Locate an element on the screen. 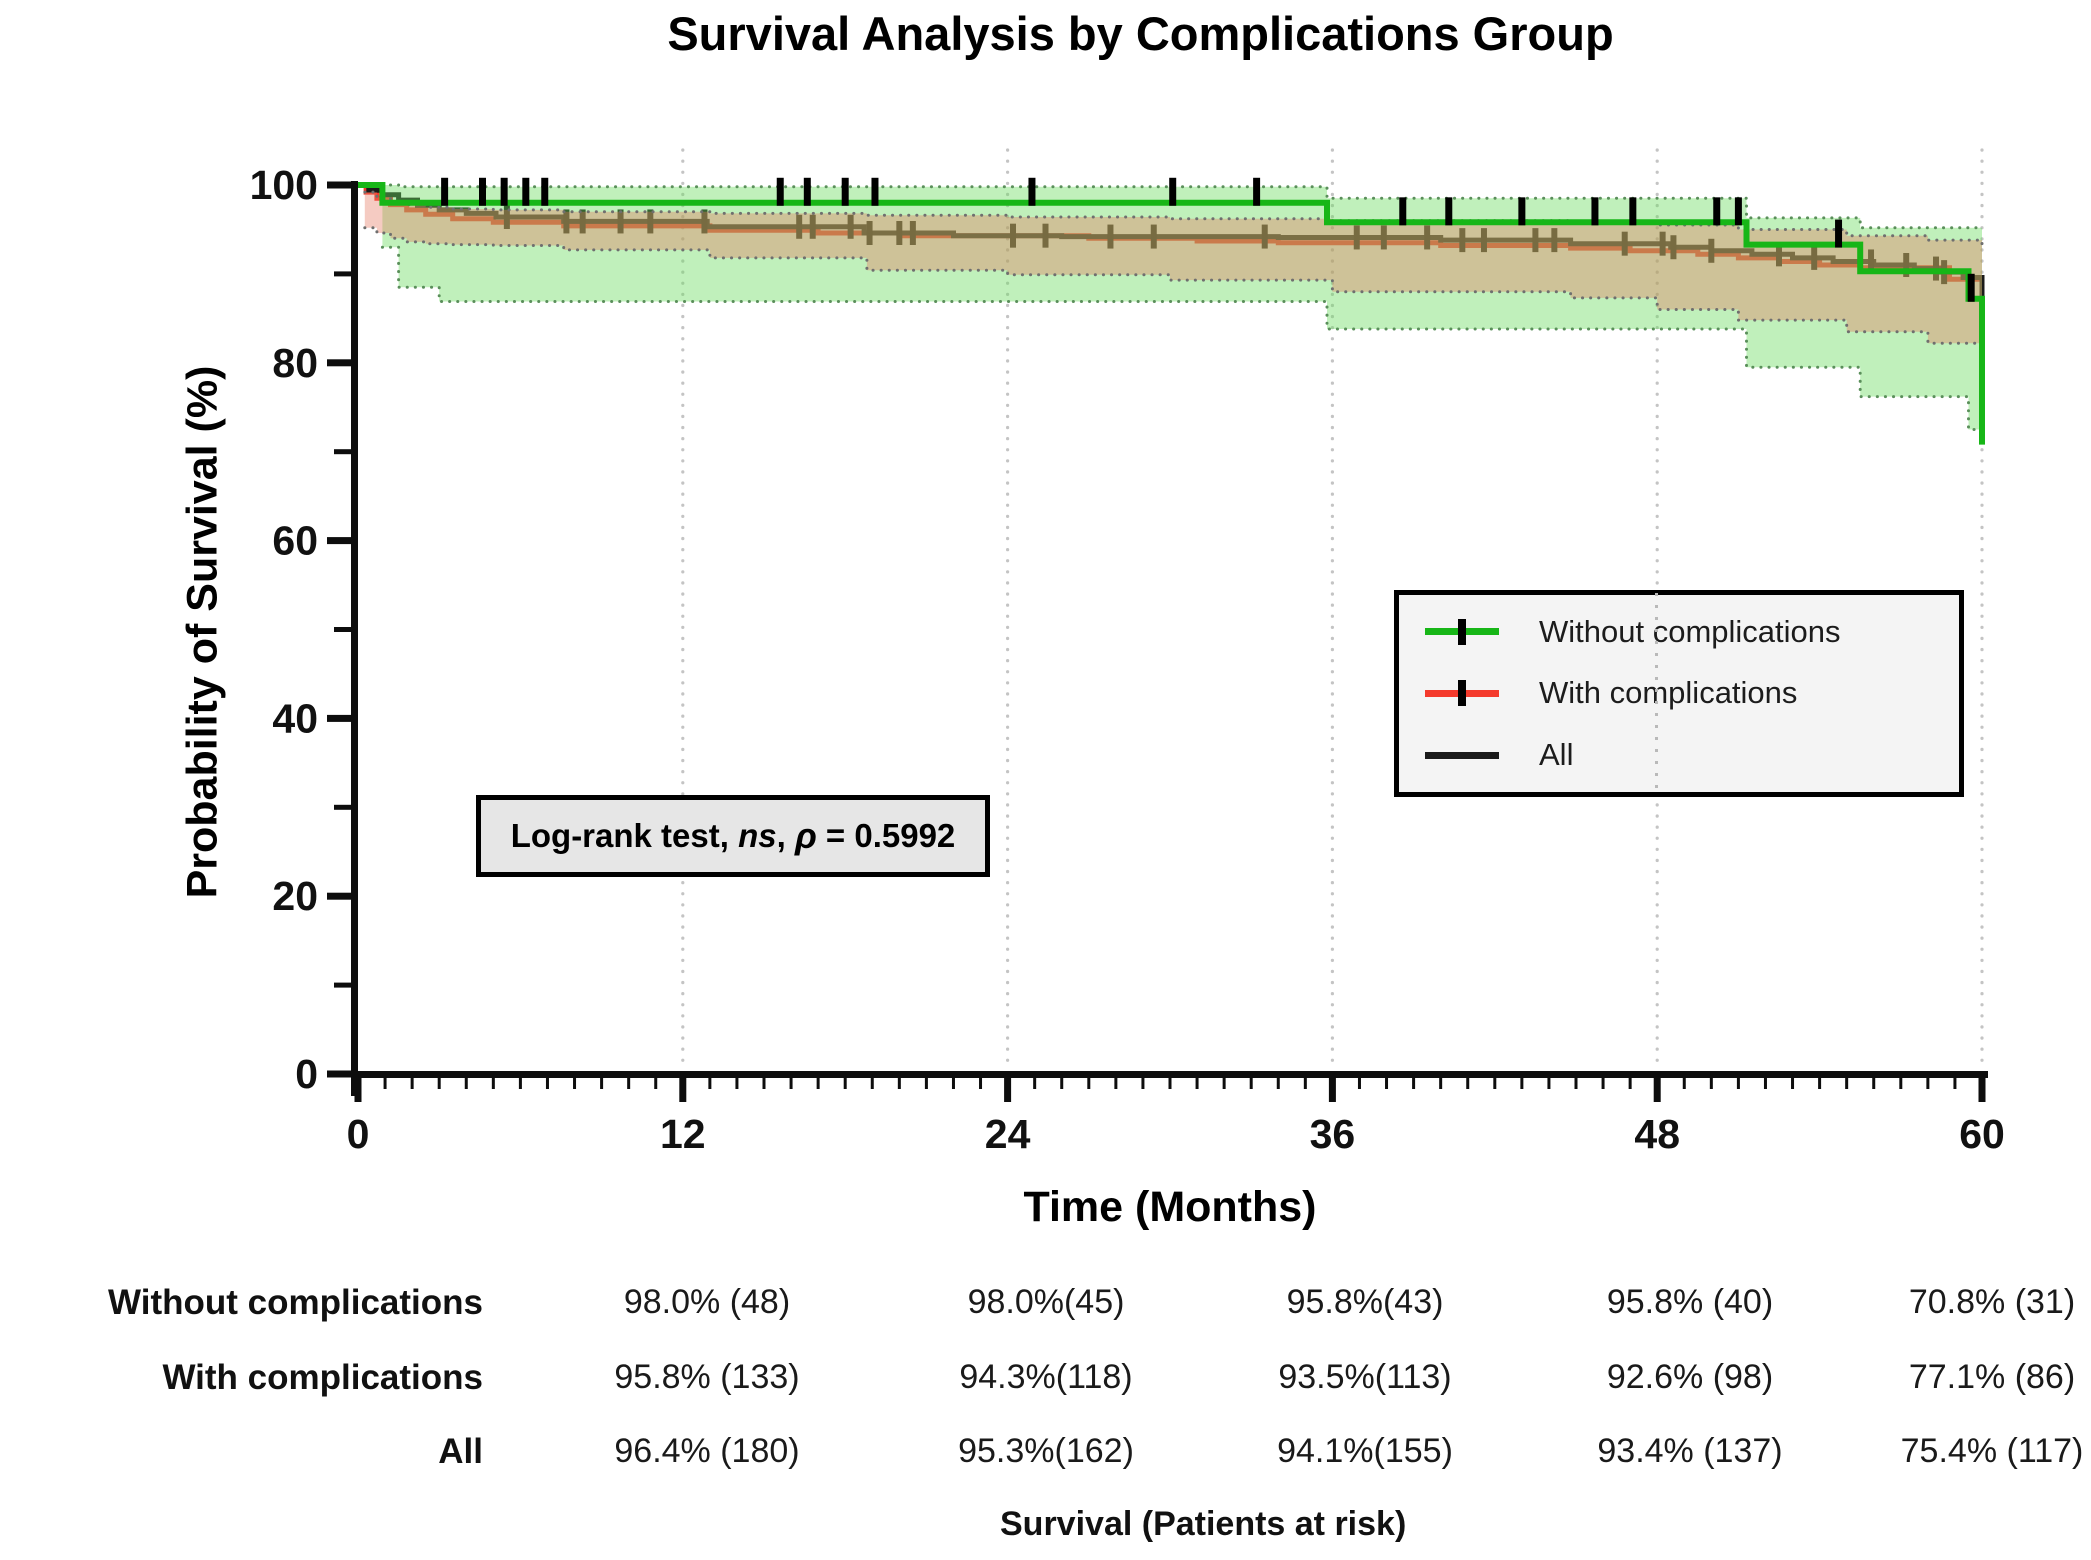 Image resolution: width=2091 pixels, height=1560 pixels. without-ci-band-fill is located at coordinates (1182, 307).